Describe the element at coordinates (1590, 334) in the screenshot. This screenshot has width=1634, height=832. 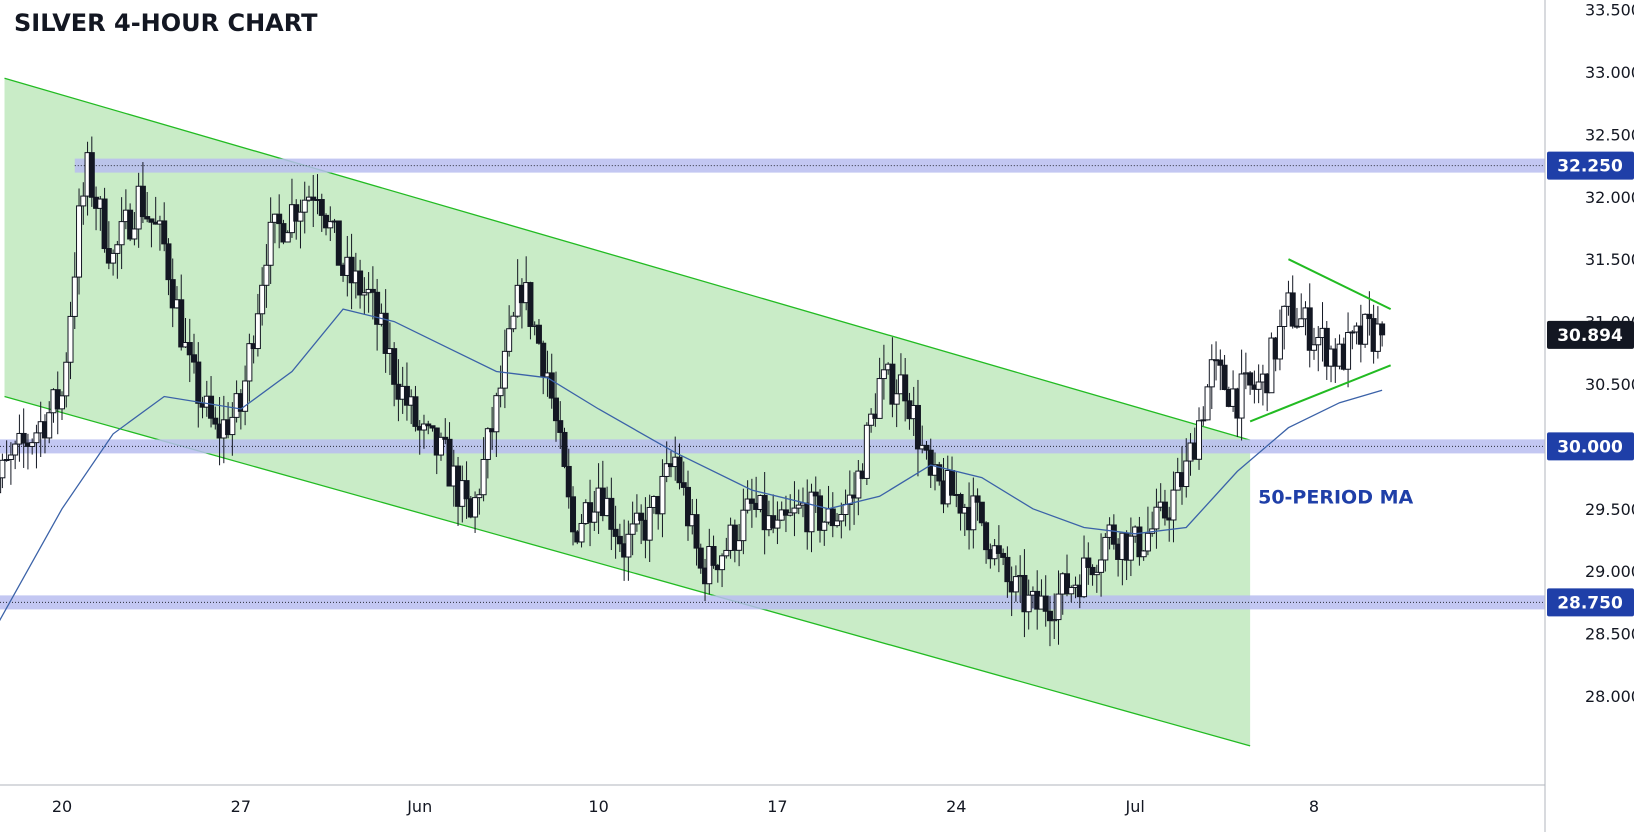
I see `price-tag: 30.894` at that location.